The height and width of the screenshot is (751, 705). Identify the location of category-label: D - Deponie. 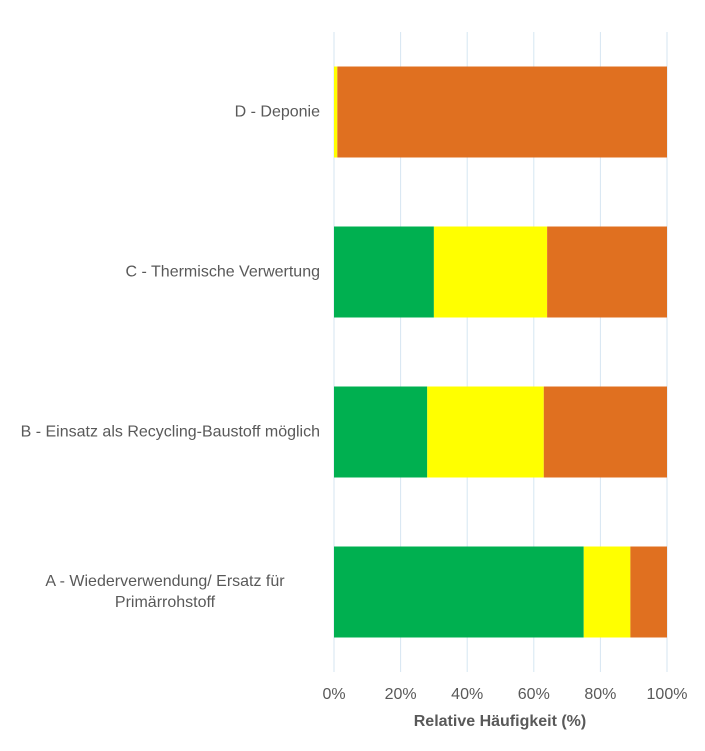
(165, 112).